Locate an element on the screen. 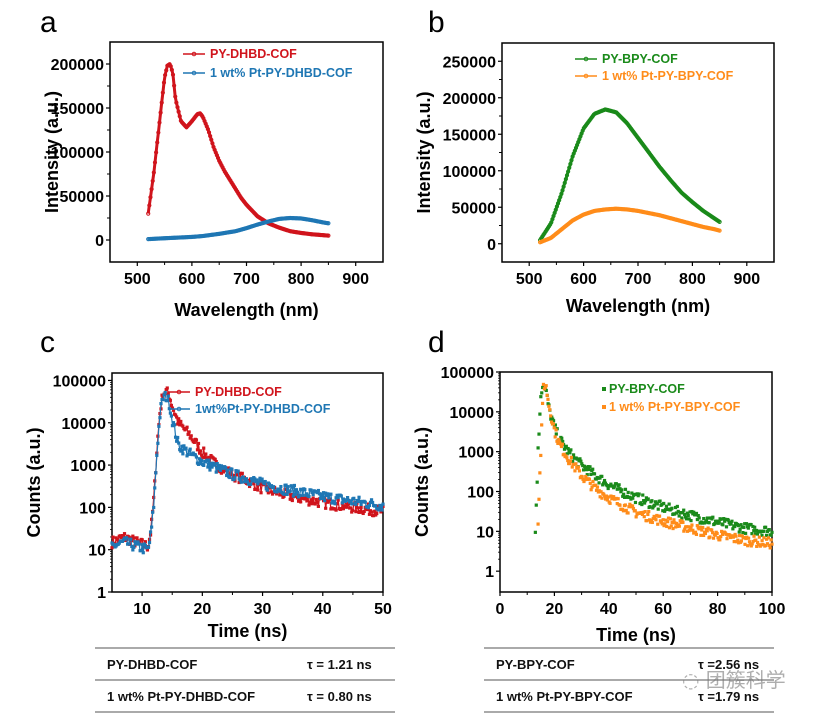 This screenshot has width=823, height=718. x-tick-label: 600 is located at coordinates (192, 279).